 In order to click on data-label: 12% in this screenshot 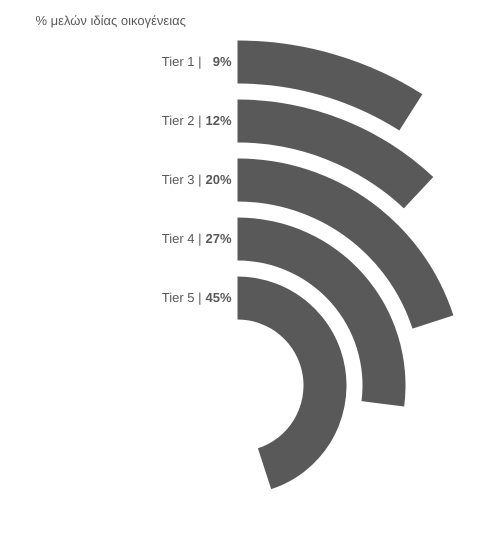, I will do `click(218, 120)`.